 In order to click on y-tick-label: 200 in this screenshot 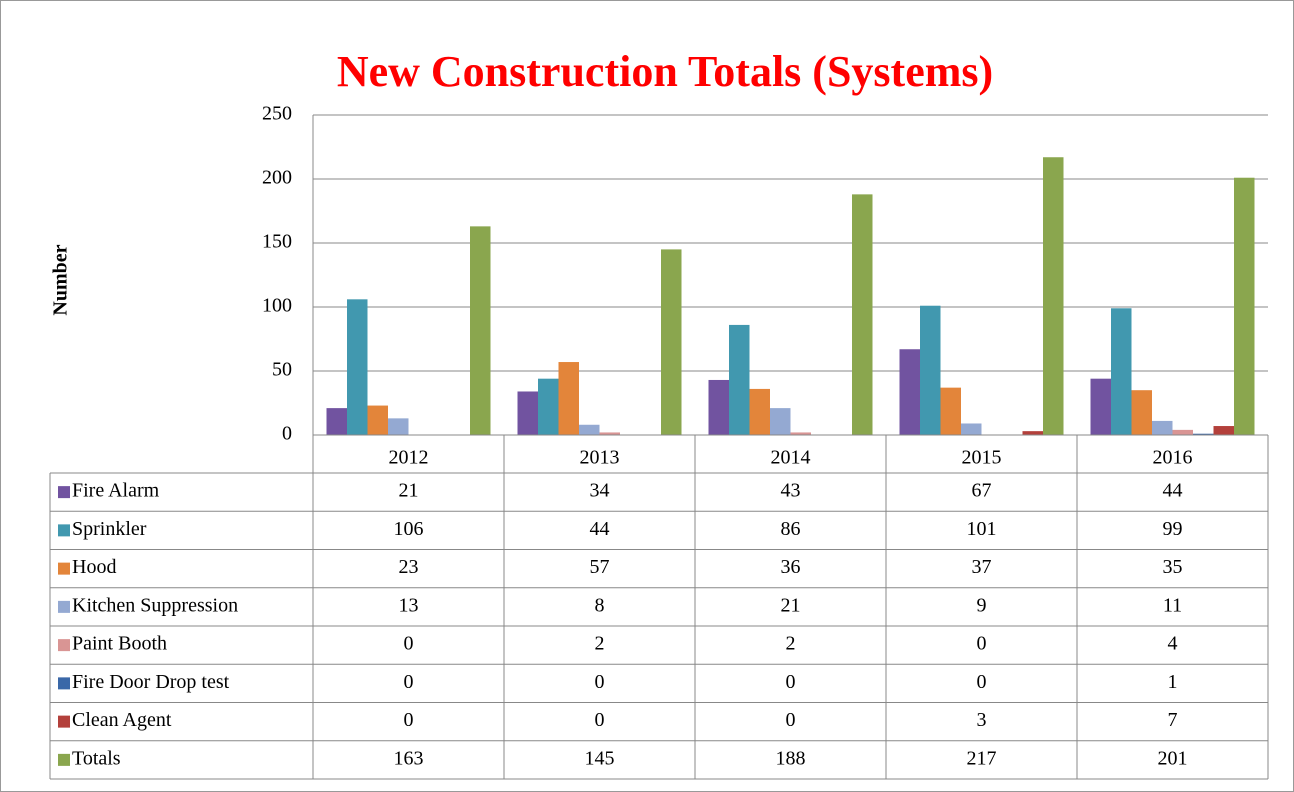, I will do `click(277, 178)`.